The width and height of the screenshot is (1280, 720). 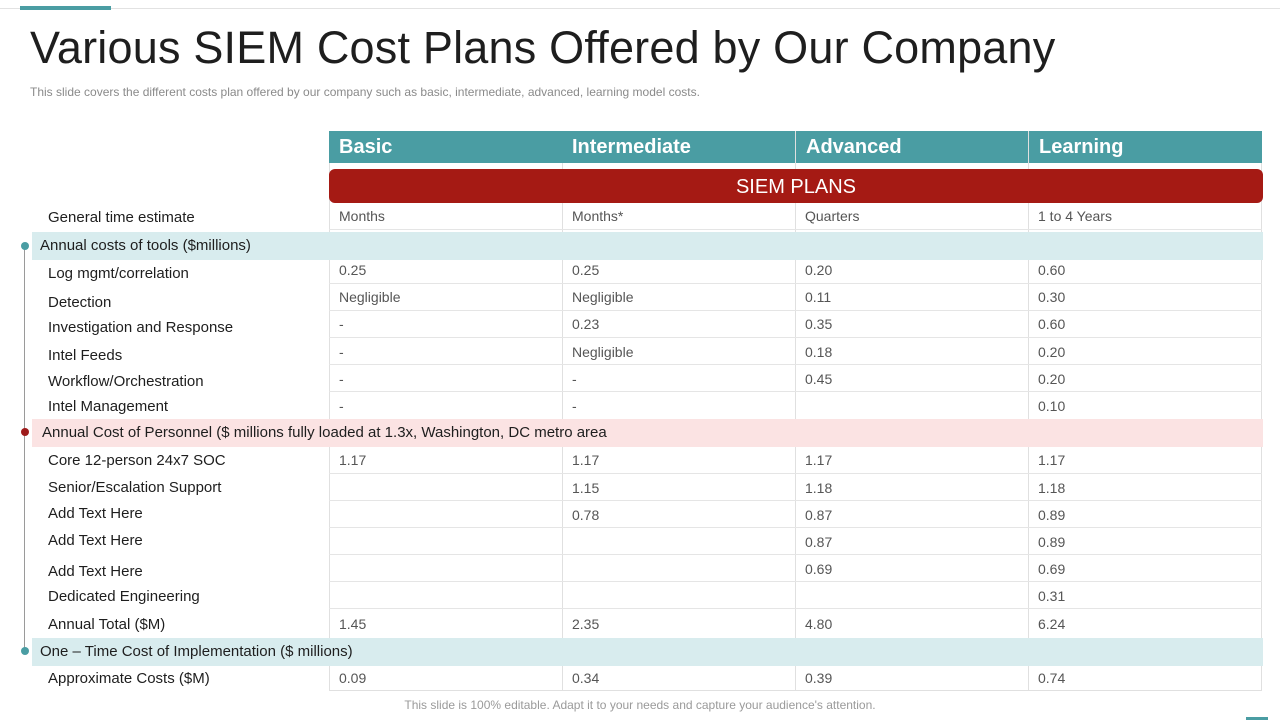 I want to click on row-label: Investigation and Response, so click(x=141, y=327).